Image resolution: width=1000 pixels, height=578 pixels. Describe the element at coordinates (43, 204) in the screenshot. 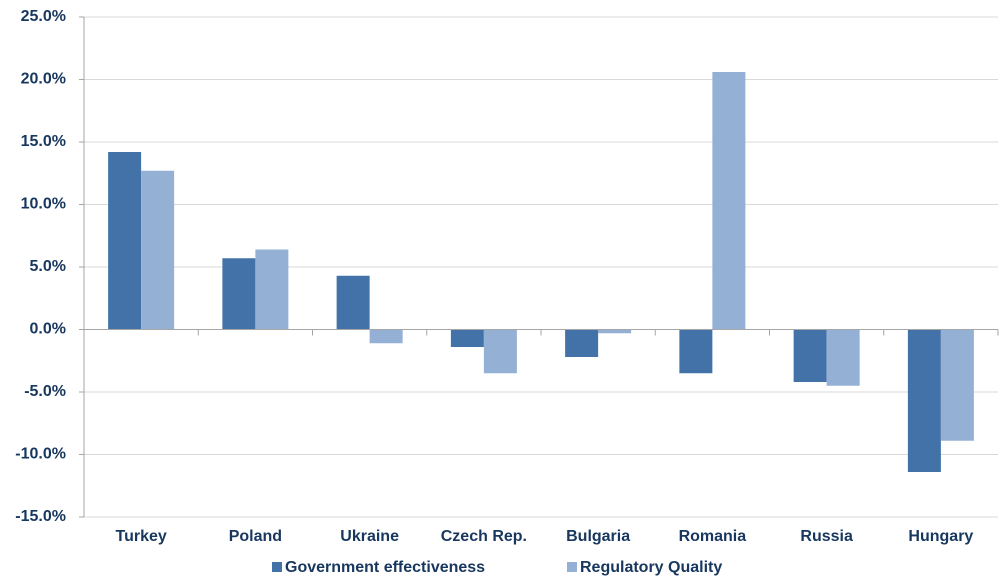

I see `y-tick-label: 10.0%` at that location.